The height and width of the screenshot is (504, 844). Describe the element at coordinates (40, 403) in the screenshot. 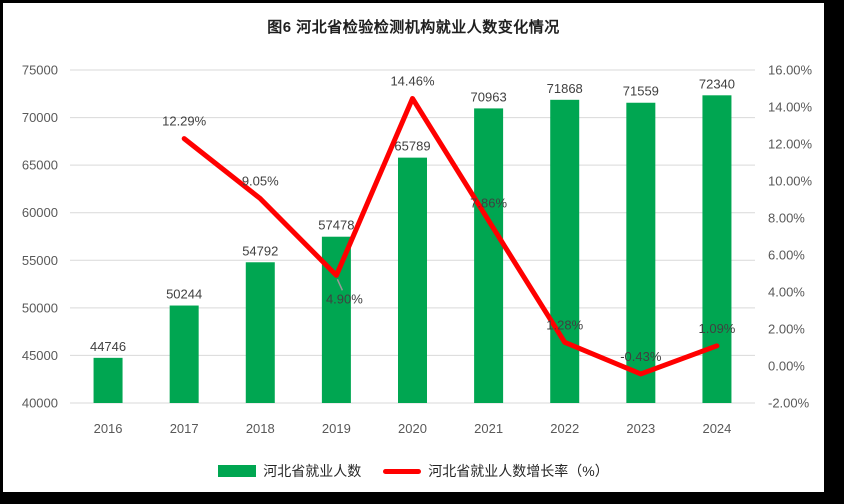

I see `left-axis-tick-label: 40000` at that location.